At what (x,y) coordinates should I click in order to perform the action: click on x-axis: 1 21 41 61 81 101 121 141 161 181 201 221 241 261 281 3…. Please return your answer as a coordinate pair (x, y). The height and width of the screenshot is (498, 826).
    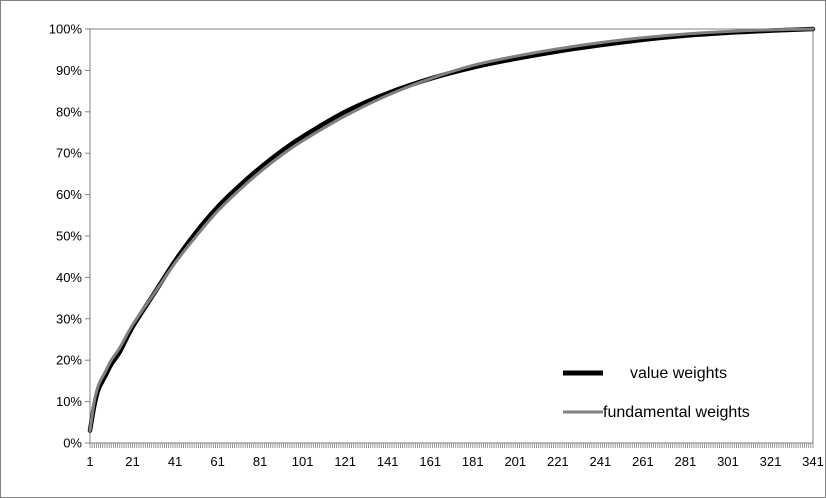
    Looking at the image, I should click on (455, 455).